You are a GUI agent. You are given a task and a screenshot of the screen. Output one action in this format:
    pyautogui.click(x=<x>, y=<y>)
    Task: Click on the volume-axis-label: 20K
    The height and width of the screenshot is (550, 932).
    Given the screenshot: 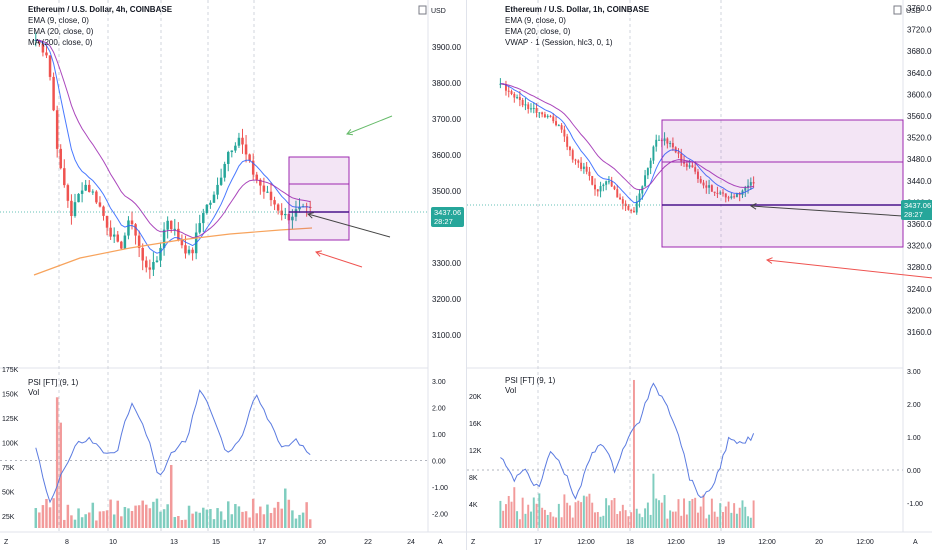 What is the action you would take?
    pyautogui.click(x=475, y=397)
    